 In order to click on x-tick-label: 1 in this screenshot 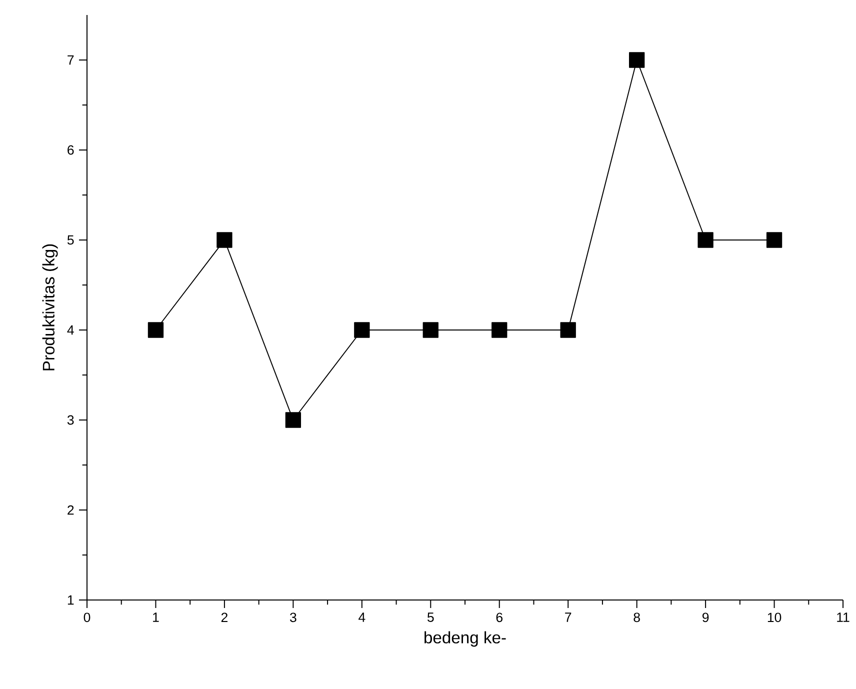, I will do `click(156, 617)`.